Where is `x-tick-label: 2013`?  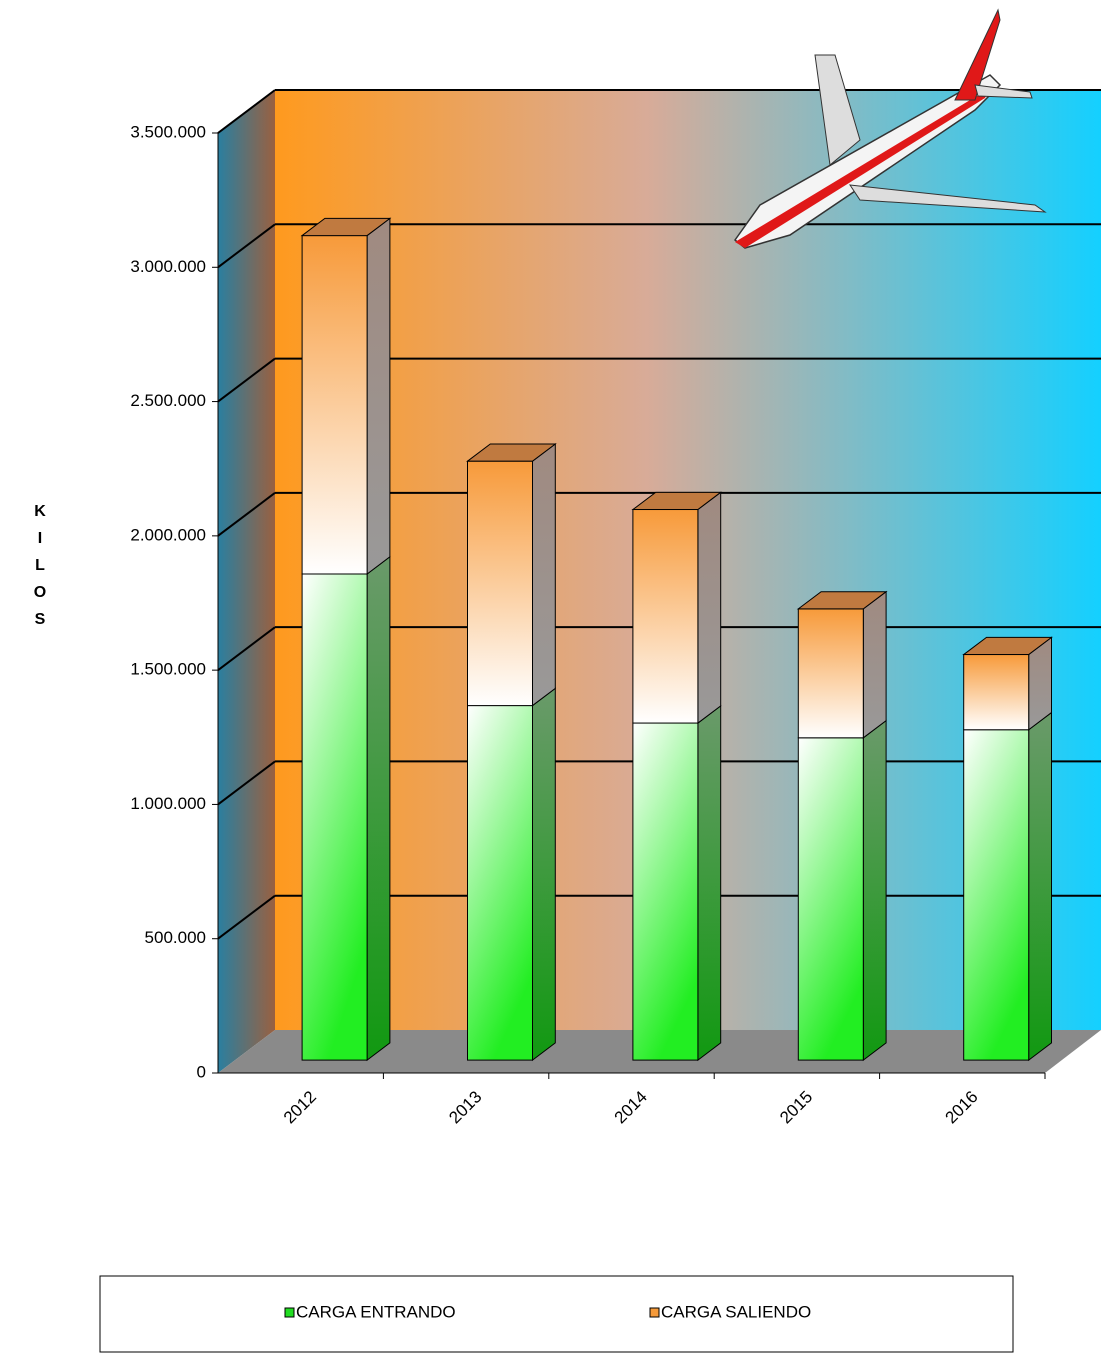 x-tick-label: 2013 is located at coordinates (465, 1107).